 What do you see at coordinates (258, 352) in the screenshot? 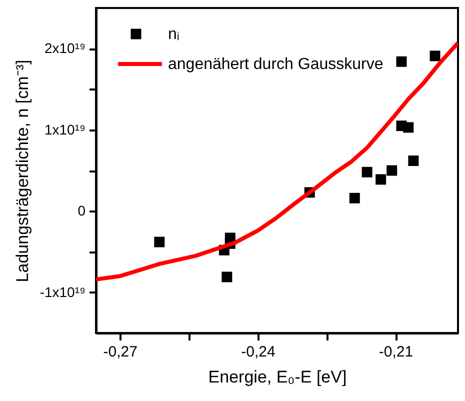
I see `x-tick-label: -0,24` at bounding box center [258, 352].